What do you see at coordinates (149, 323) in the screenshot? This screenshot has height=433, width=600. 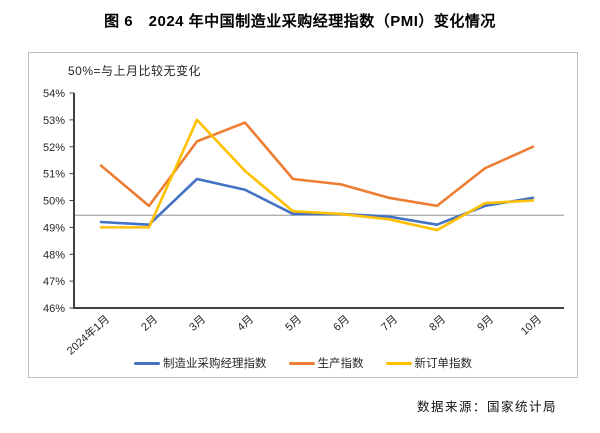 I see `x-axis-tick-label: 2月` at bounding box center [149, 323].